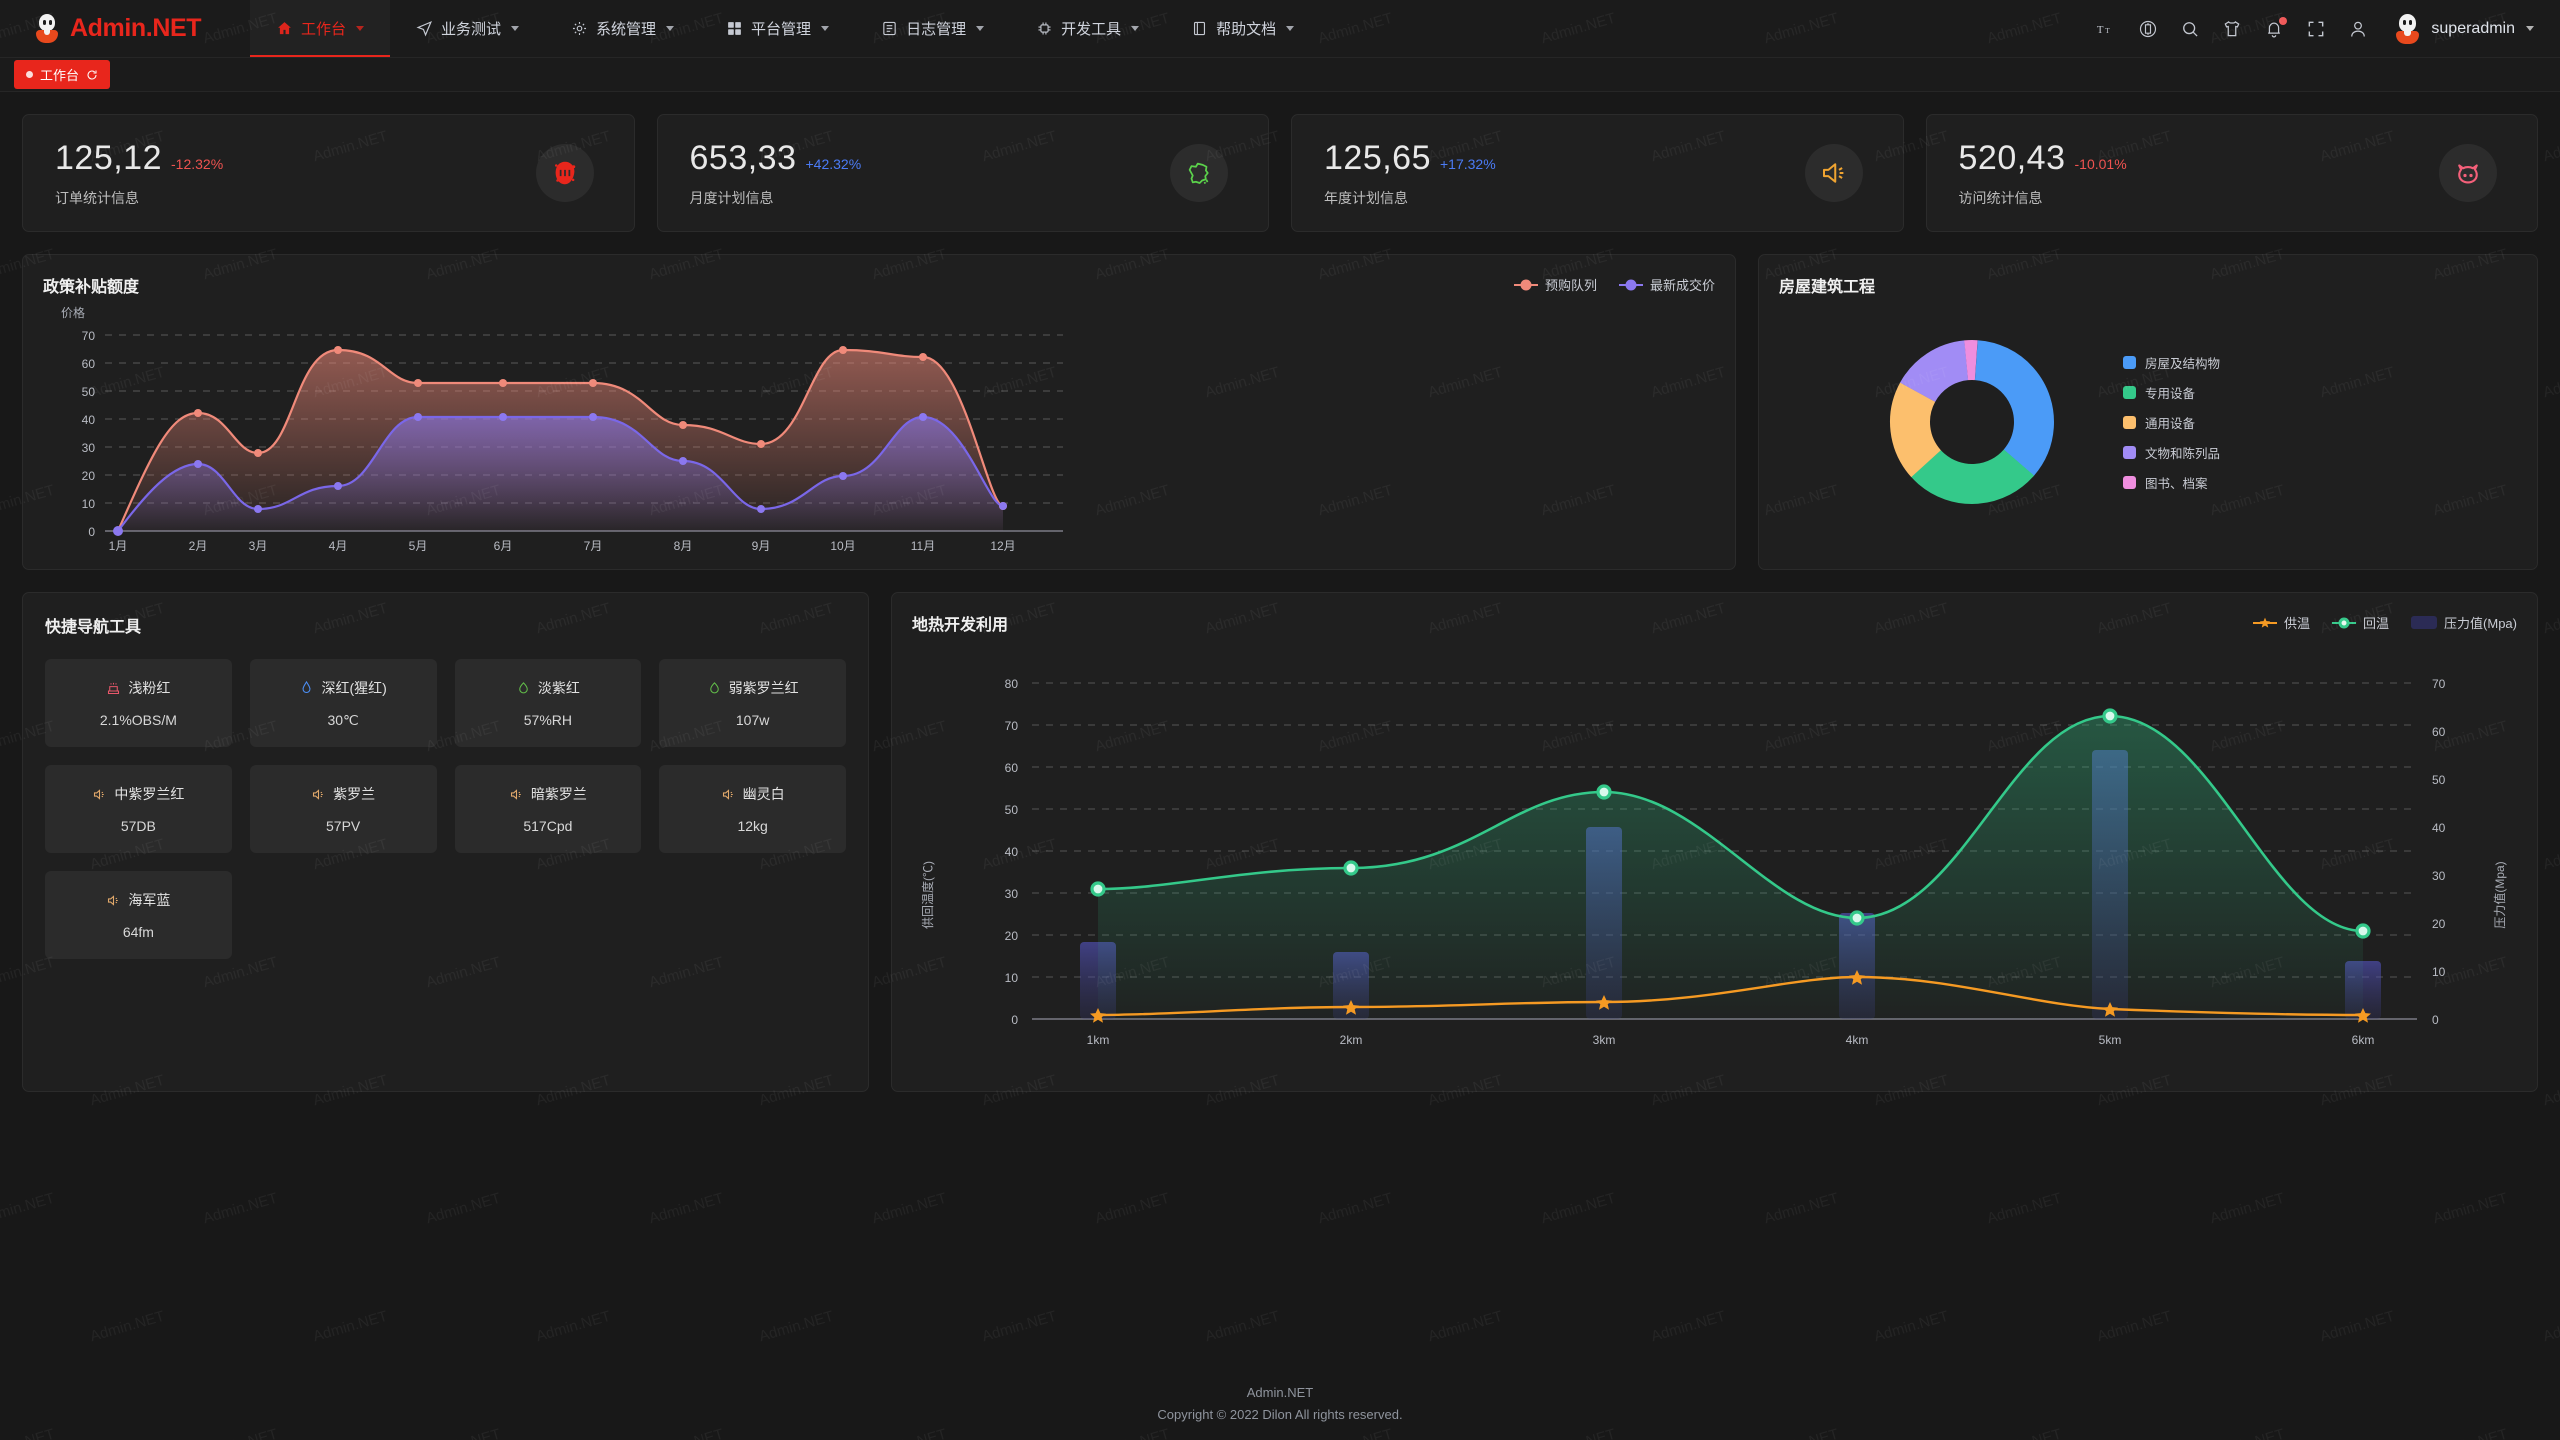  What do you see at coordinates (2190, 29) in the screenshot?
I see `search-icon` at bounding box center [2190, 29].